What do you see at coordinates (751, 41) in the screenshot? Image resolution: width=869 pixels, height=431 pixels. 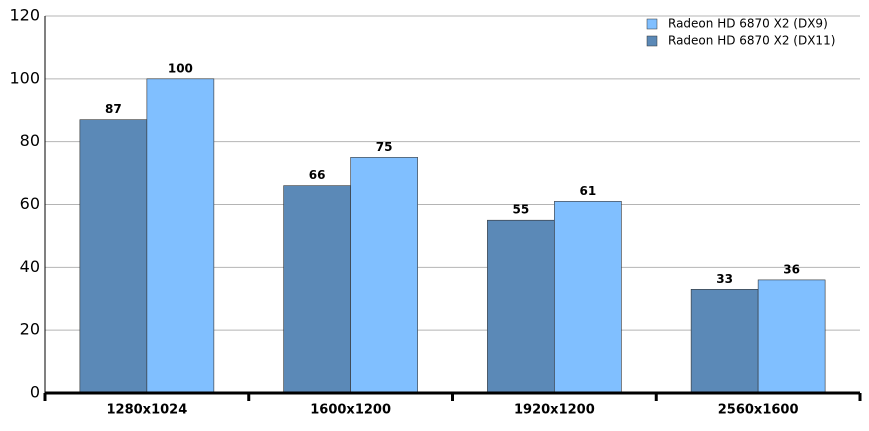 I see `legend-label: Radeon HD 6870 X2 (DX11)` at bounding box center [751, 41].